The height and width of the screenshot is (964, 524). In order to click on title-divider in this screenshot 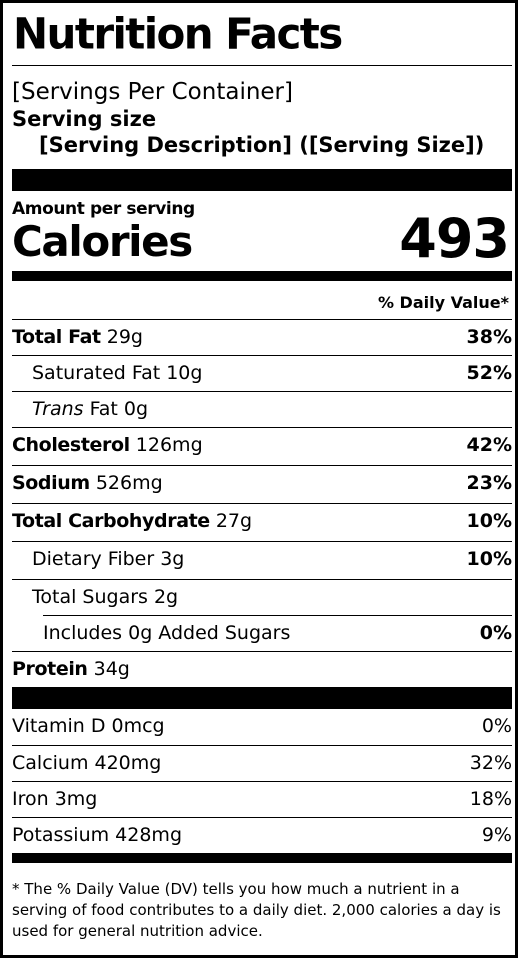, I will do `click(262, 65)`.